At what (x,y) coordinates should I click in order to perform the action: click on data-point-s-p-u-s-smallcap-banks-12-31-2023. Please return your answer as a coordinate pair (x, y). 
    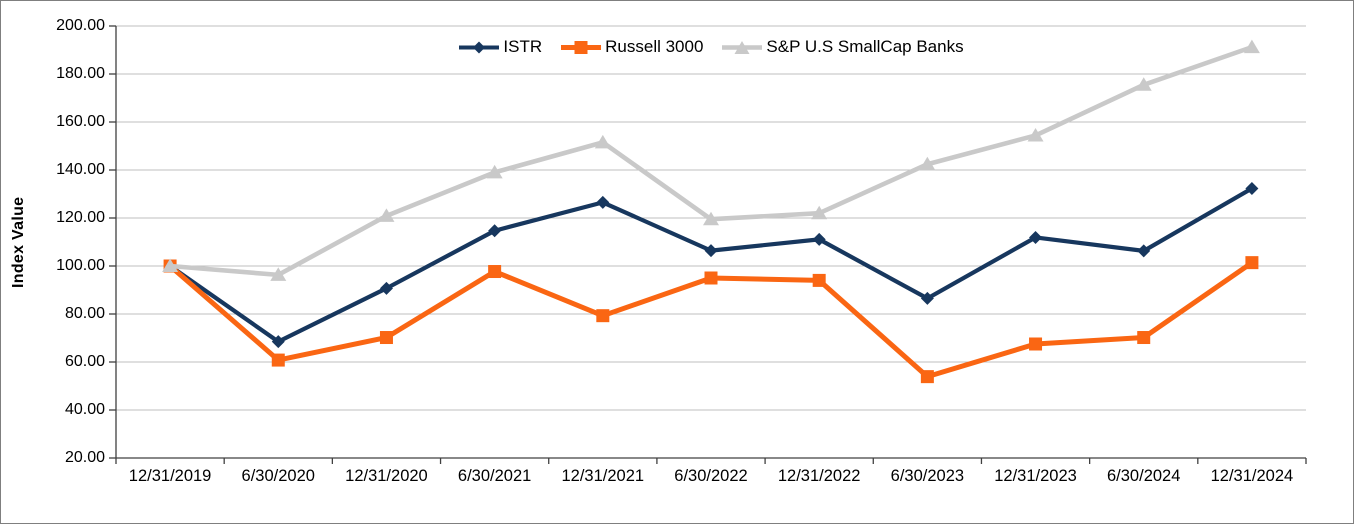
    Looking at the image, I should click on (1035, 134).